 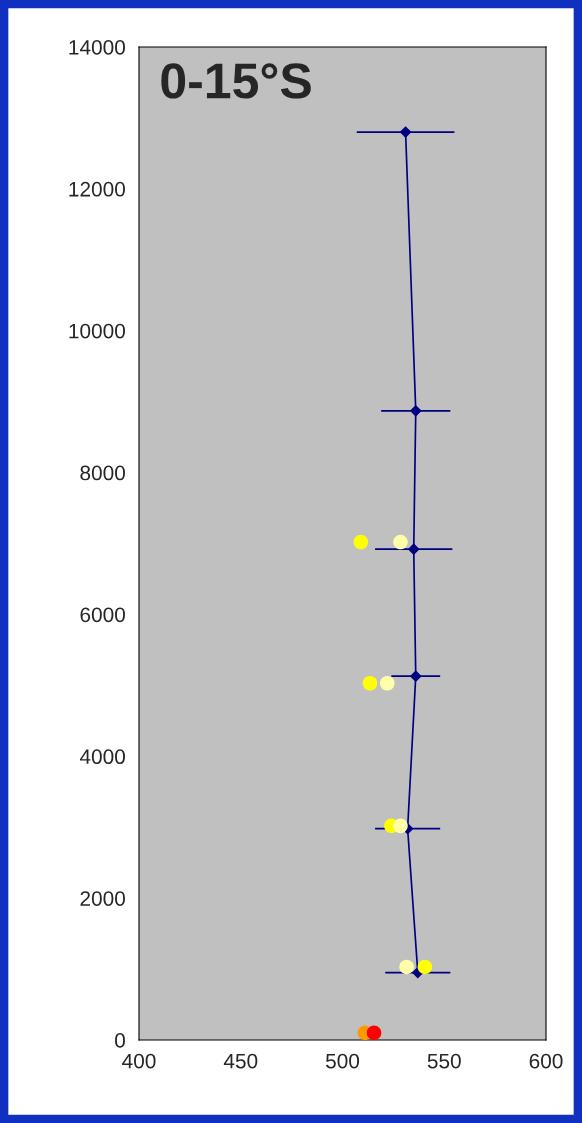 What do you see at coordinates (240, 1061) in the screenshot?
I see `x-tick-label: 450` at bounding box center [240, 1061].